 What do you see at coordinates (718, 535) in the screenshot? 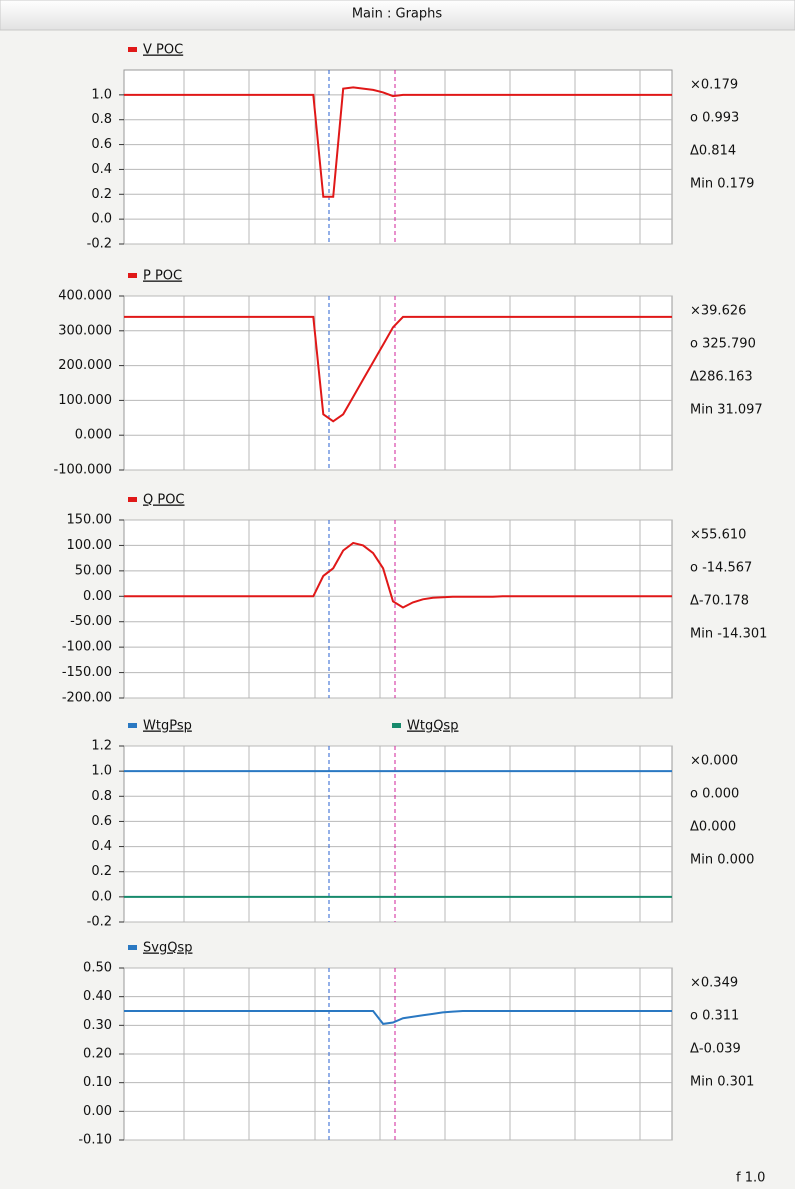
I see `cursor-readout: ×55.610` at bounding box center [718, 535].